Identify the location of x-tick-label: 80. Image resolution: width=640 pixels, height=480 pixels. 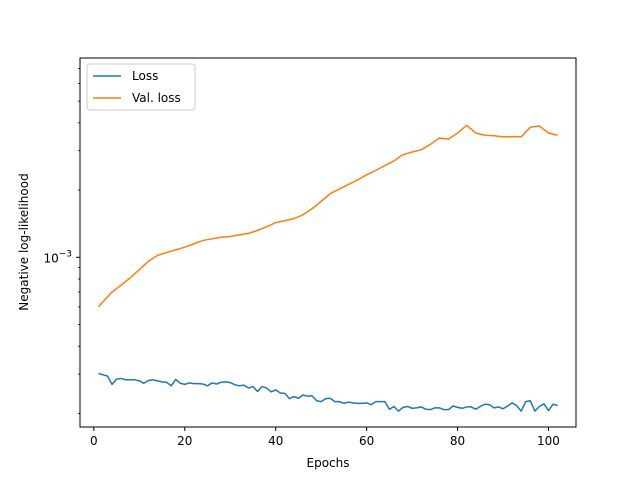
(457, 441).